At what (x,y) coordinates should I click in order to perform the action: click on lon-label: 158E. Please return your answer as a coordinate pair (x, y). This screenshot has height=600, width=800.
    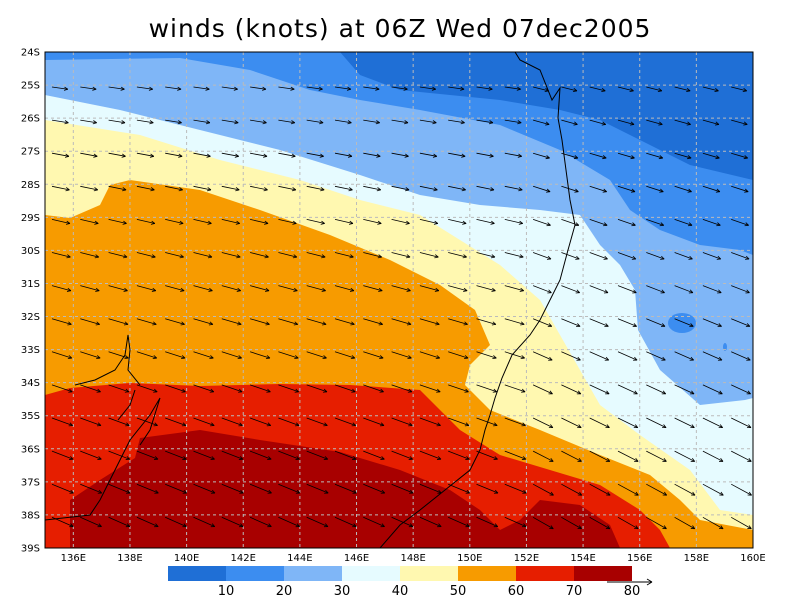
    Looking at the image, I should click on (696, 558).